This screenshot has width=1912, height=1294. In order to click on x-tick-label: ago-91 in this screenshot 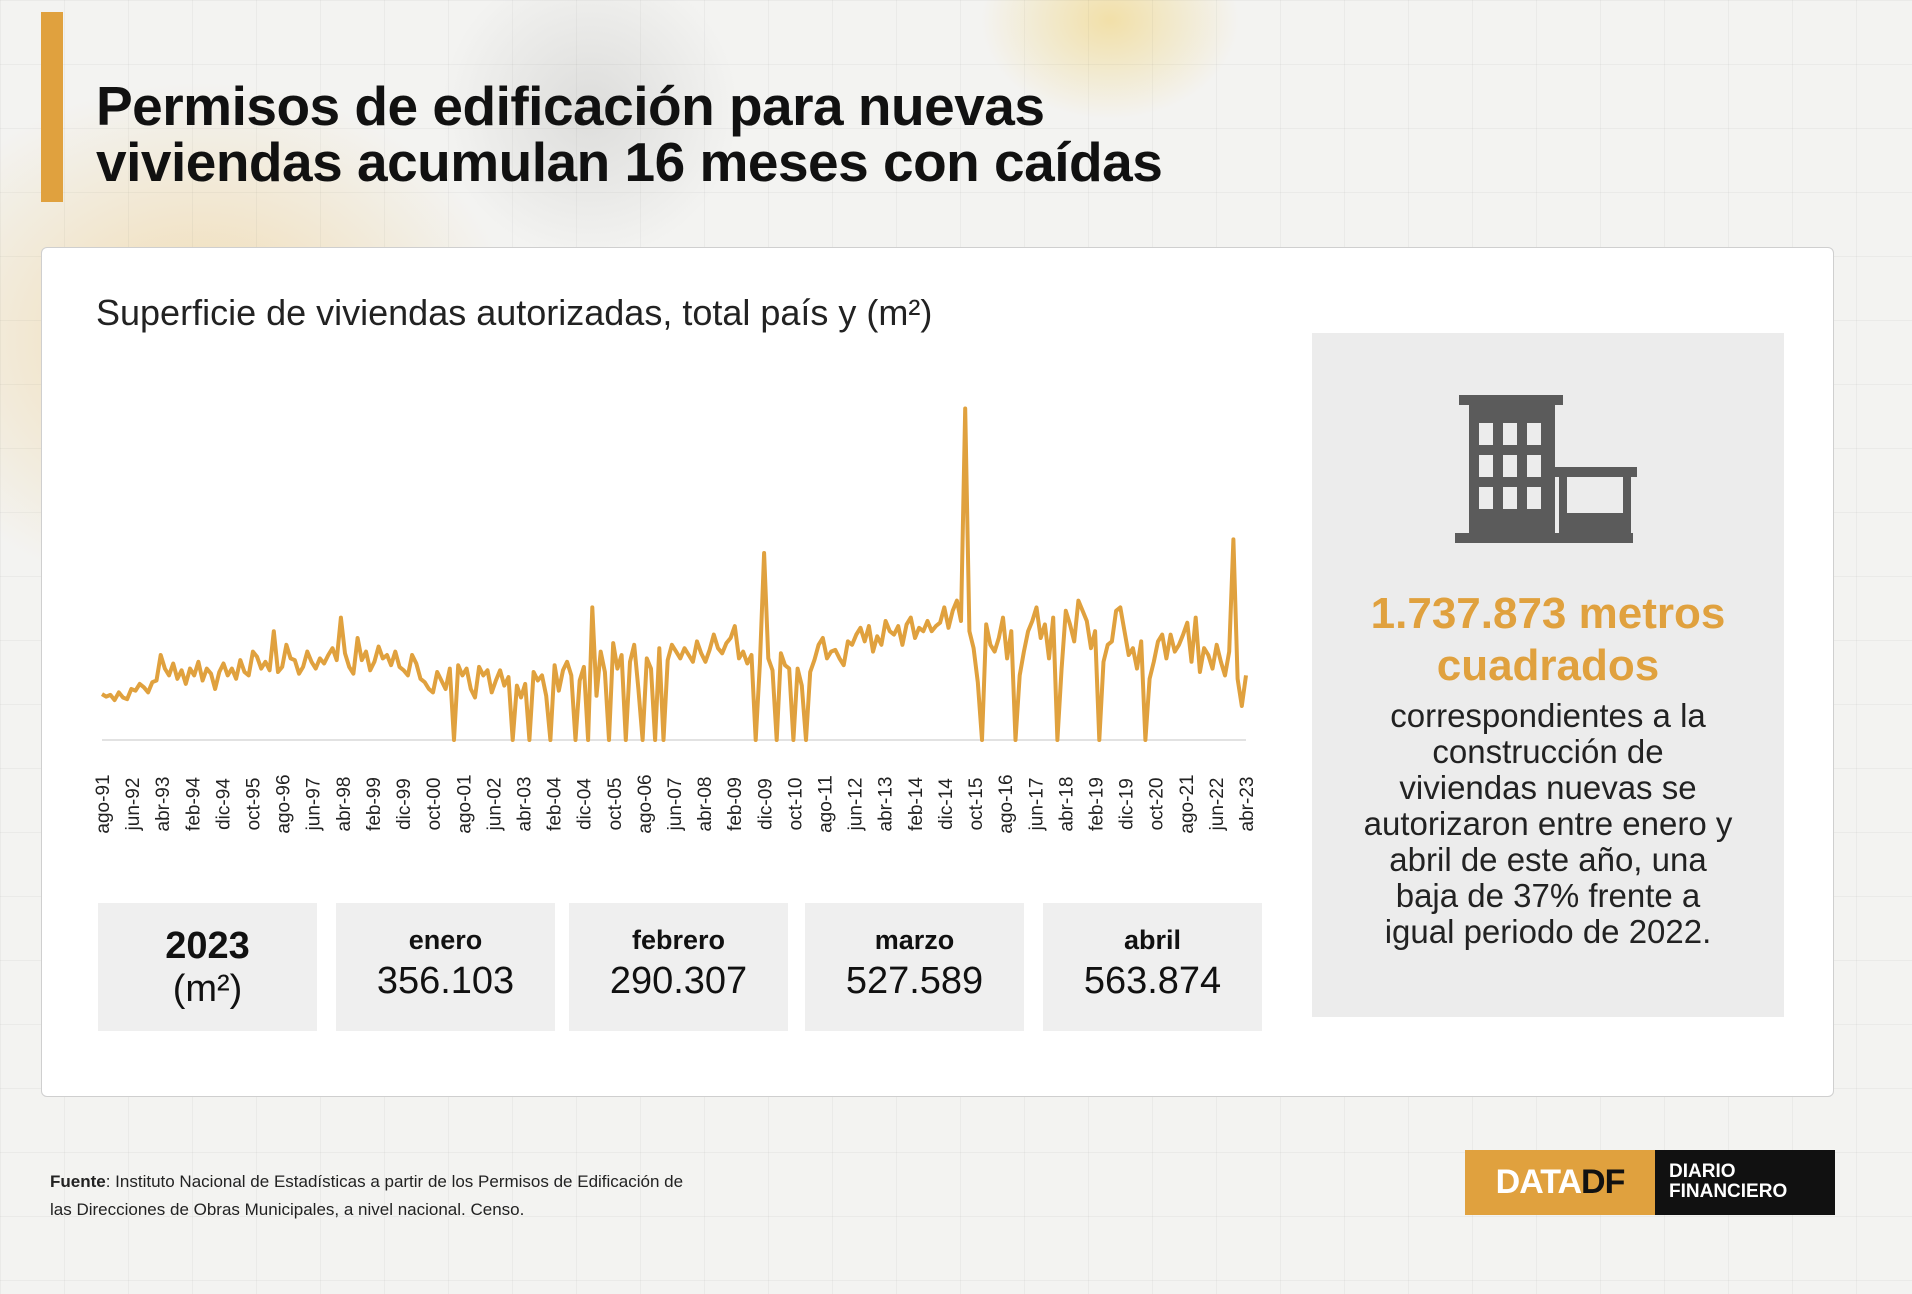, I will do `click(103, 803)`.